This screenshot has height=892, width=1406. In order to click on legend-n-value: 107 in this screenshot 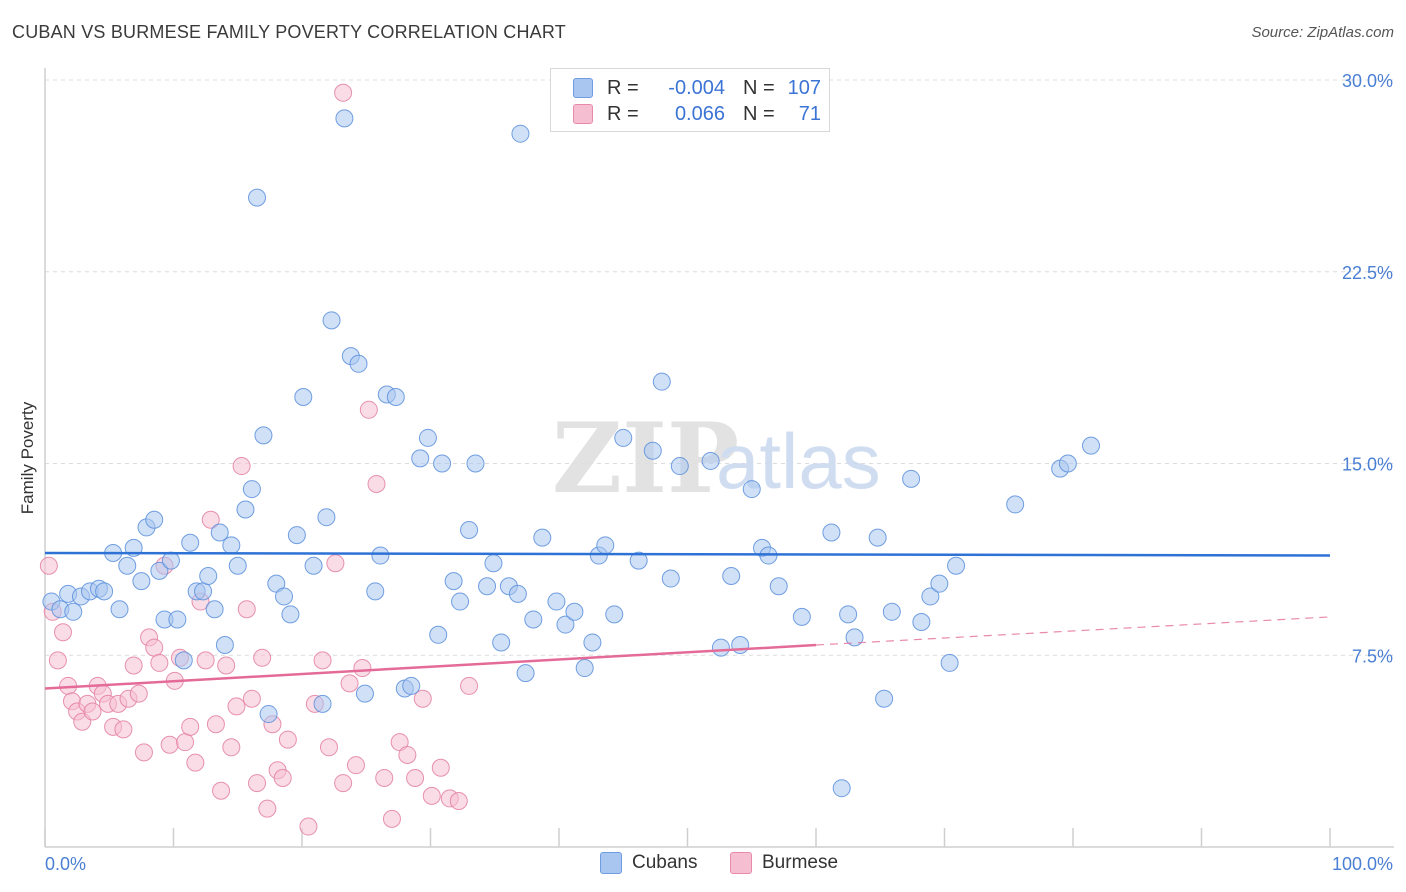, I will do `click(804, 87)`.